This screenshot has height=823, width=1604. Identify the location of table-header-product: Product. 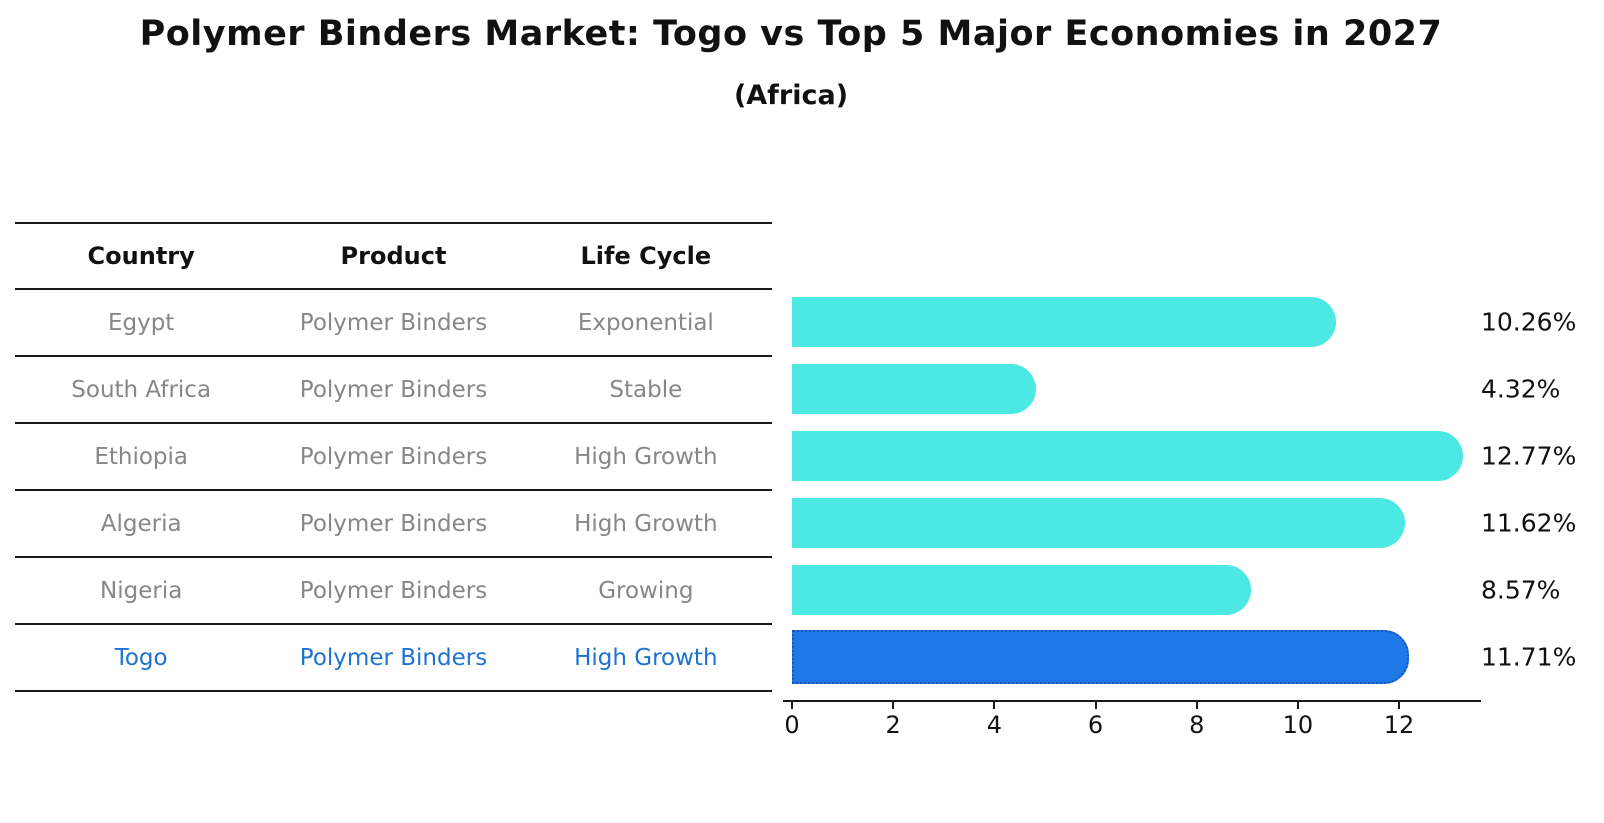
(393, 256).